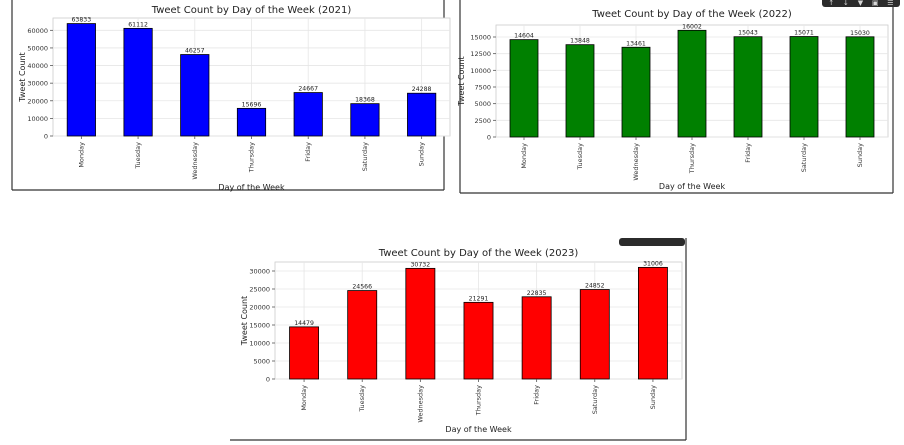 Image resolution: width=904 pixels, height=445 pixels. What do you see at coordinates (480, 54) in the screenshot?
I see `y-tick-label: 12500` at bounding box center [480, 54].